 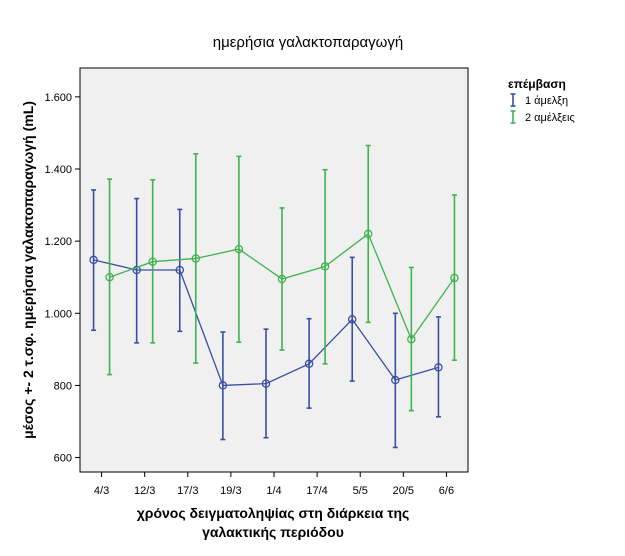 I want to click on x-tick-label: 4/3, so click(x=101, y=491).